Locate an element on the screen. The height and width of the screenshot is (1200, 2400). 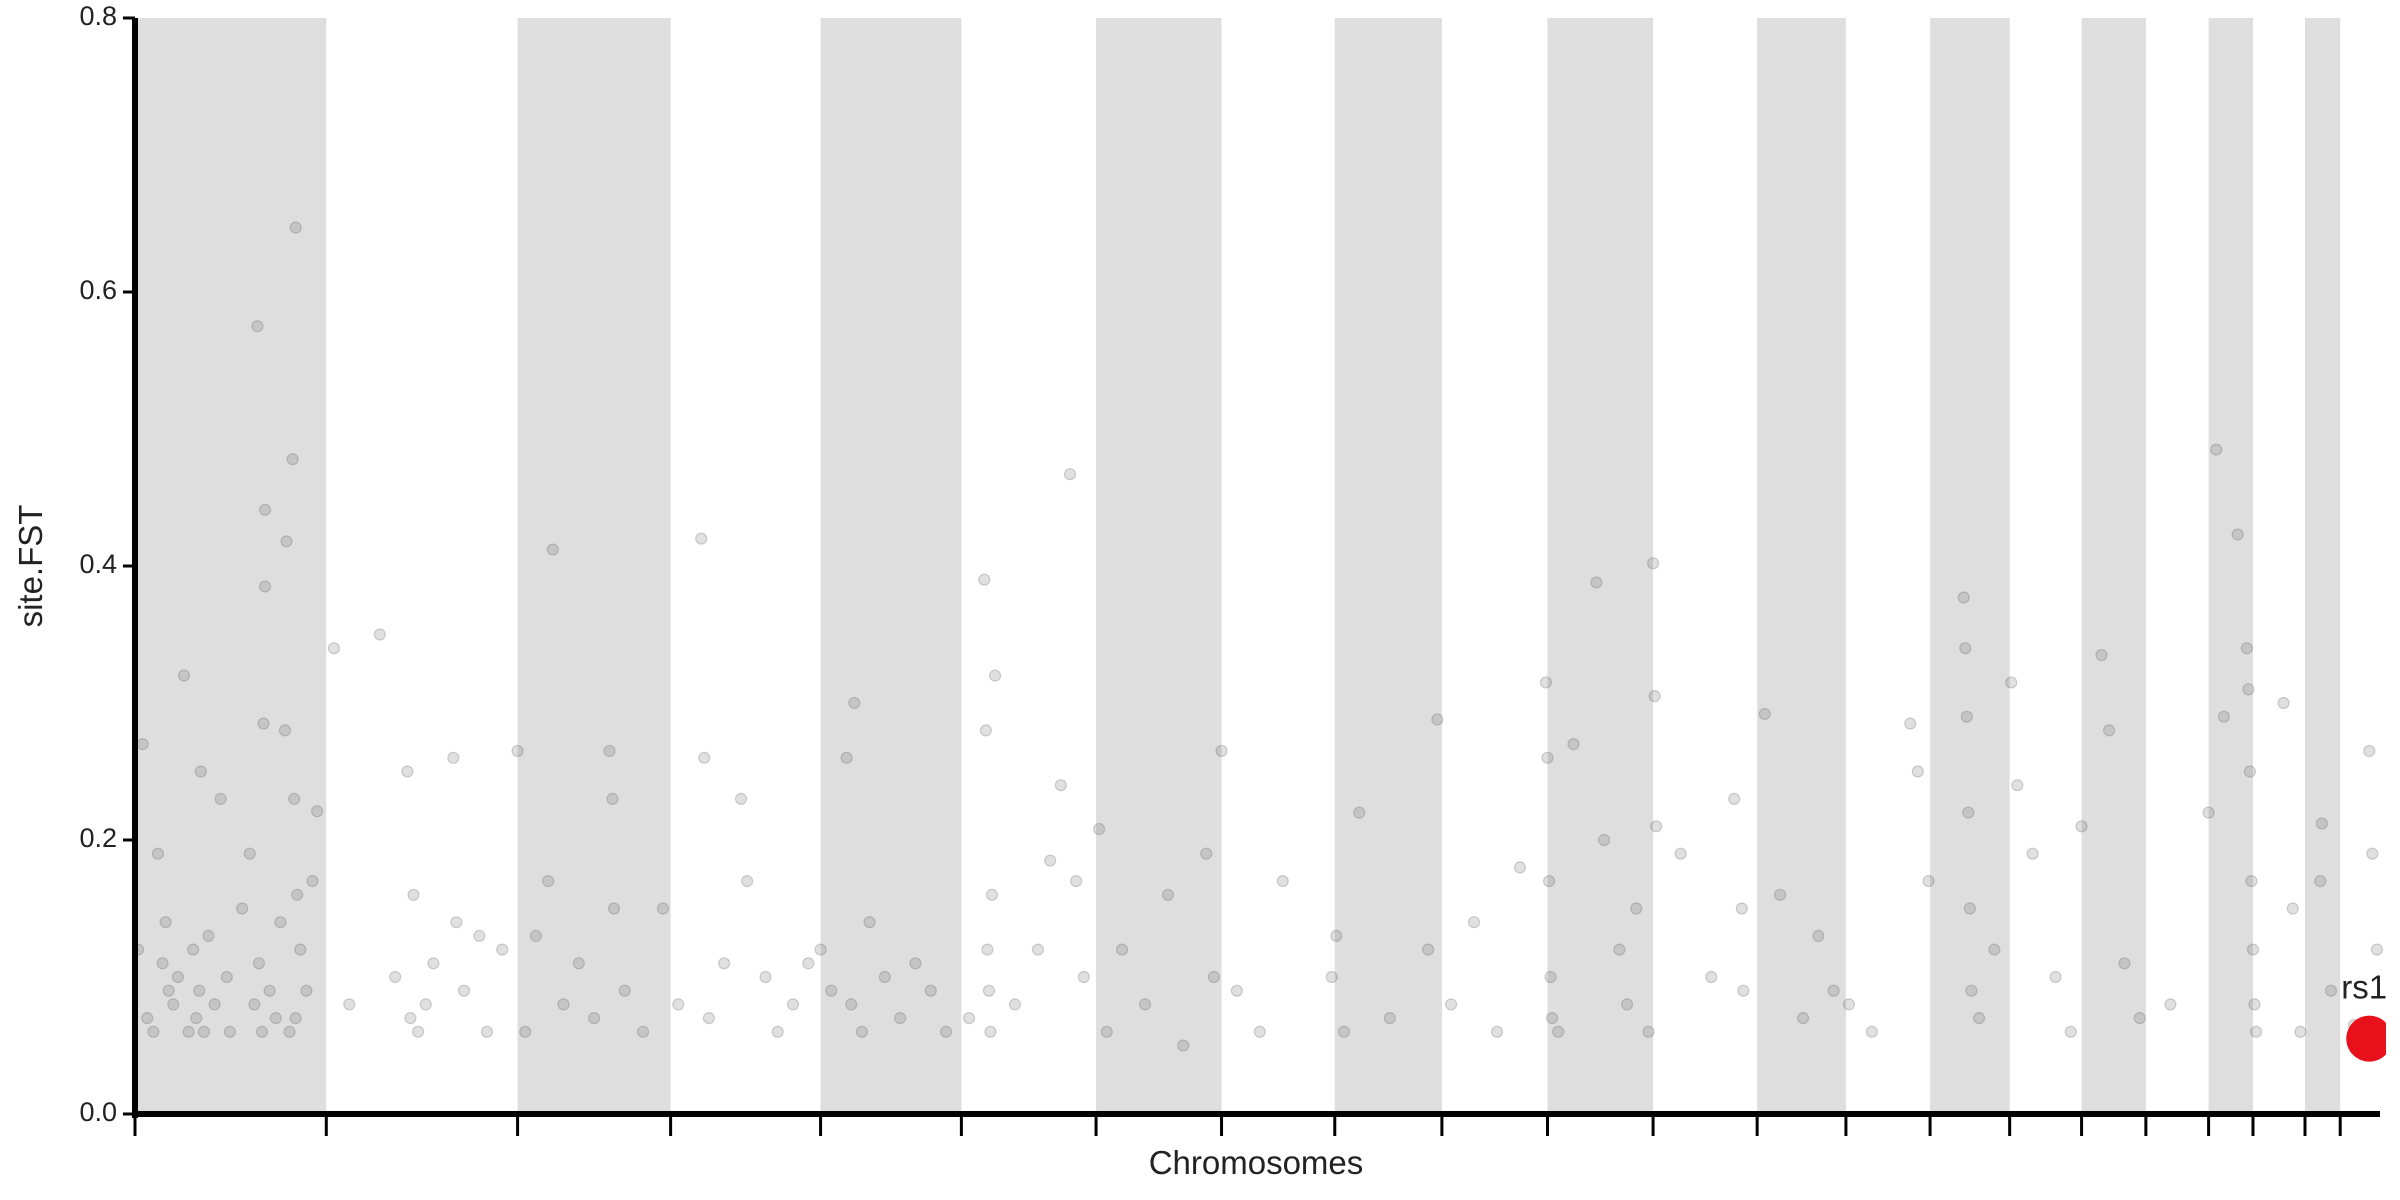
y-tick-label: 0.8 is located at coordinates (98, 16).